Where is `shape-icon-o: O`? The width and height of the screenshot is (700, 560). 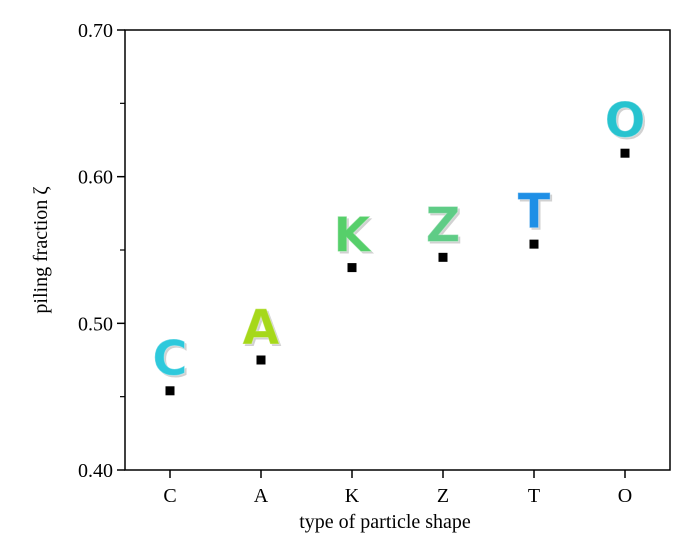 shape-icon-o: O is located at coordinates (625, 121).